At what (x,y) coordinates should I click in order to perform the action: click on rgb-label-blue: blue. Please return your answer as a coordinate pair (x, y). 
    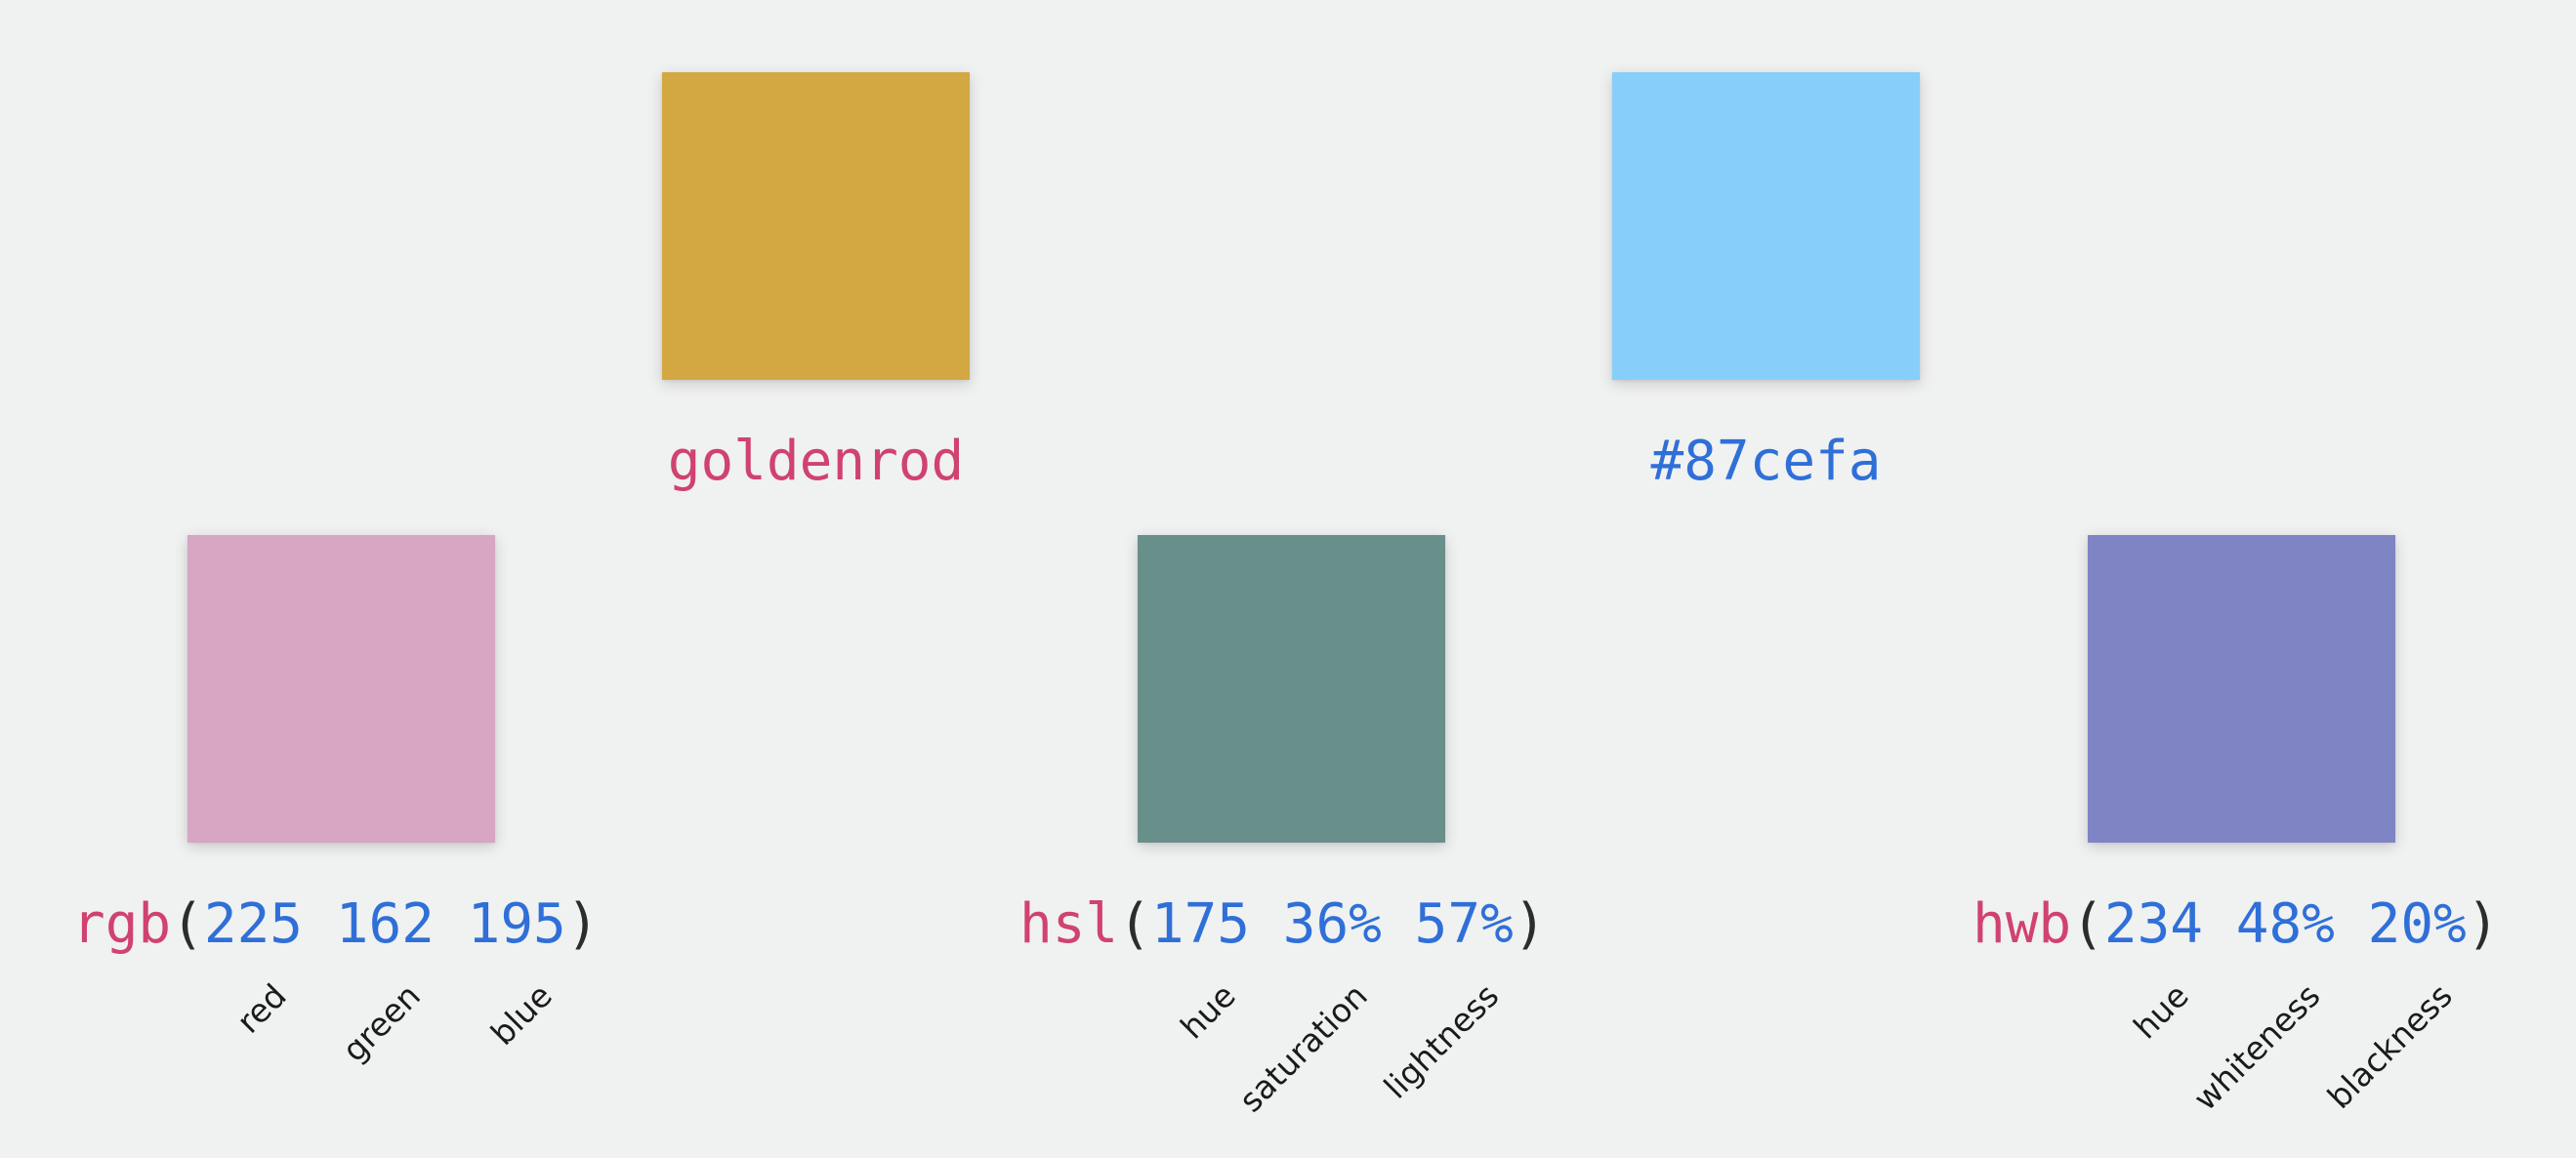
    Looking at the image, I should click on (521, 1015).